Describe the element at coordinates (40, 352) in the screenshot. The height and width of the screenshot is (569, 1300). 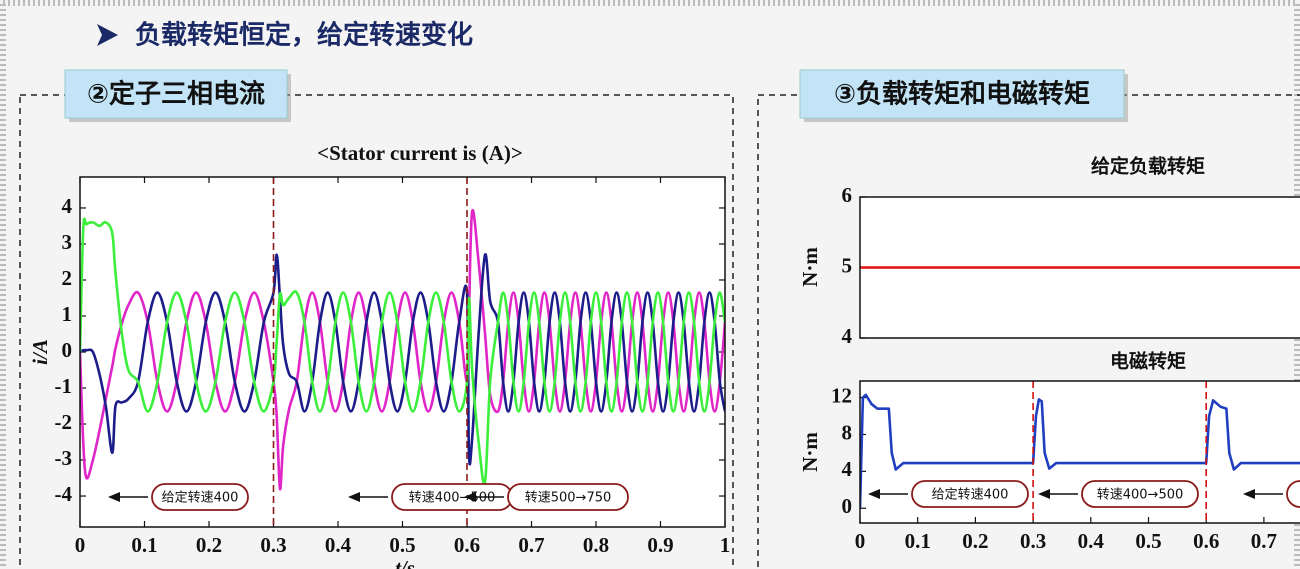
I see `y-axis-label: i/A` at that location.